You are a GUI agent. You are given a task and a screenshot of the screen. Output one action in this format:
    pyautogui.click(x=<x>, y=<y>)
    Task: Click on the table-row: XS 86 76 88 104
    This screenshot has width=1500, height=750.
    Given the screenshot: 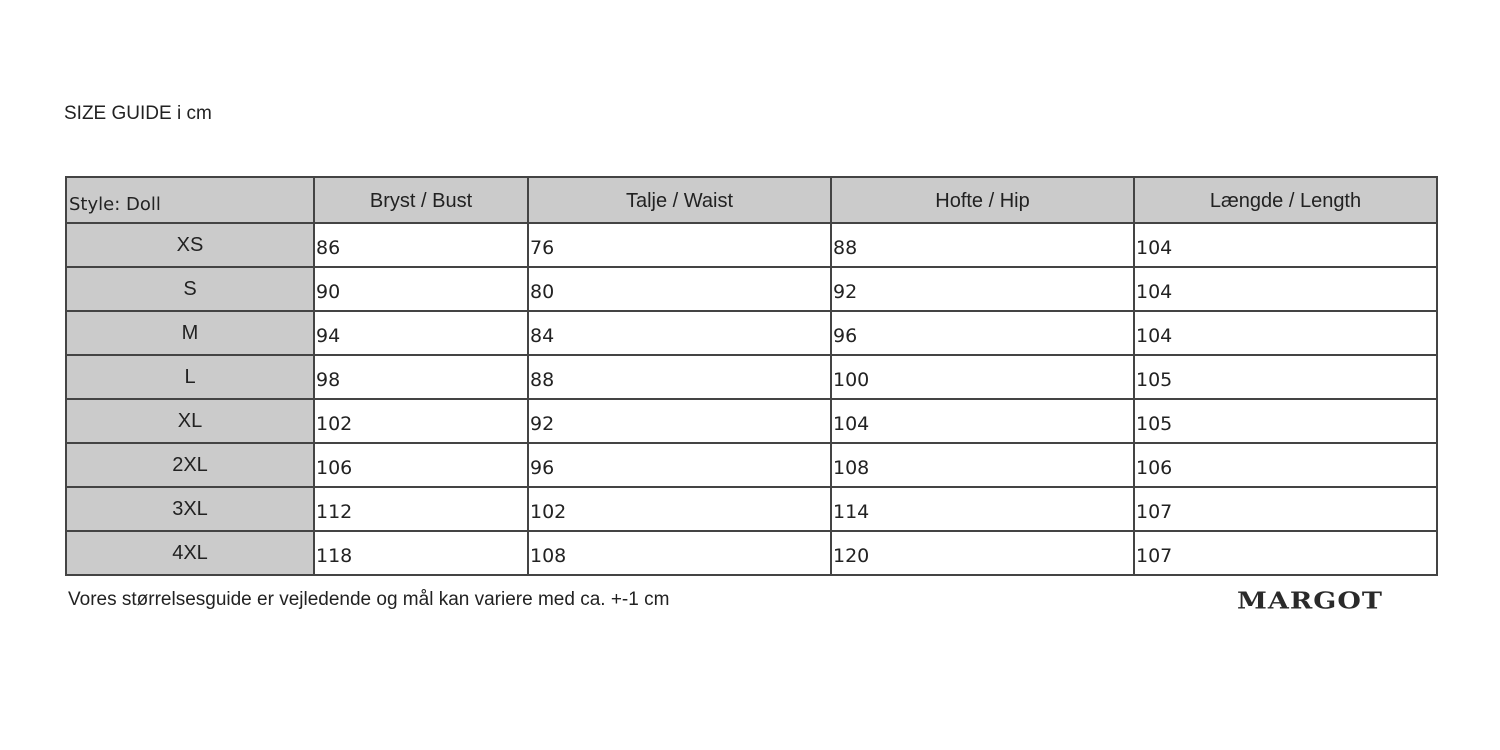 What is the action you would take?
    pyautogui.click(x=751, y=245)
    